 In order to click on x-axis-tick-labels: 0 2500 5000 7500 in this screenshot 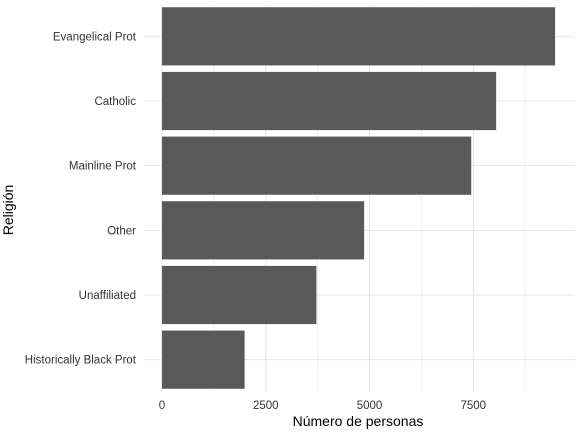, I will do `click(322, 406)`.